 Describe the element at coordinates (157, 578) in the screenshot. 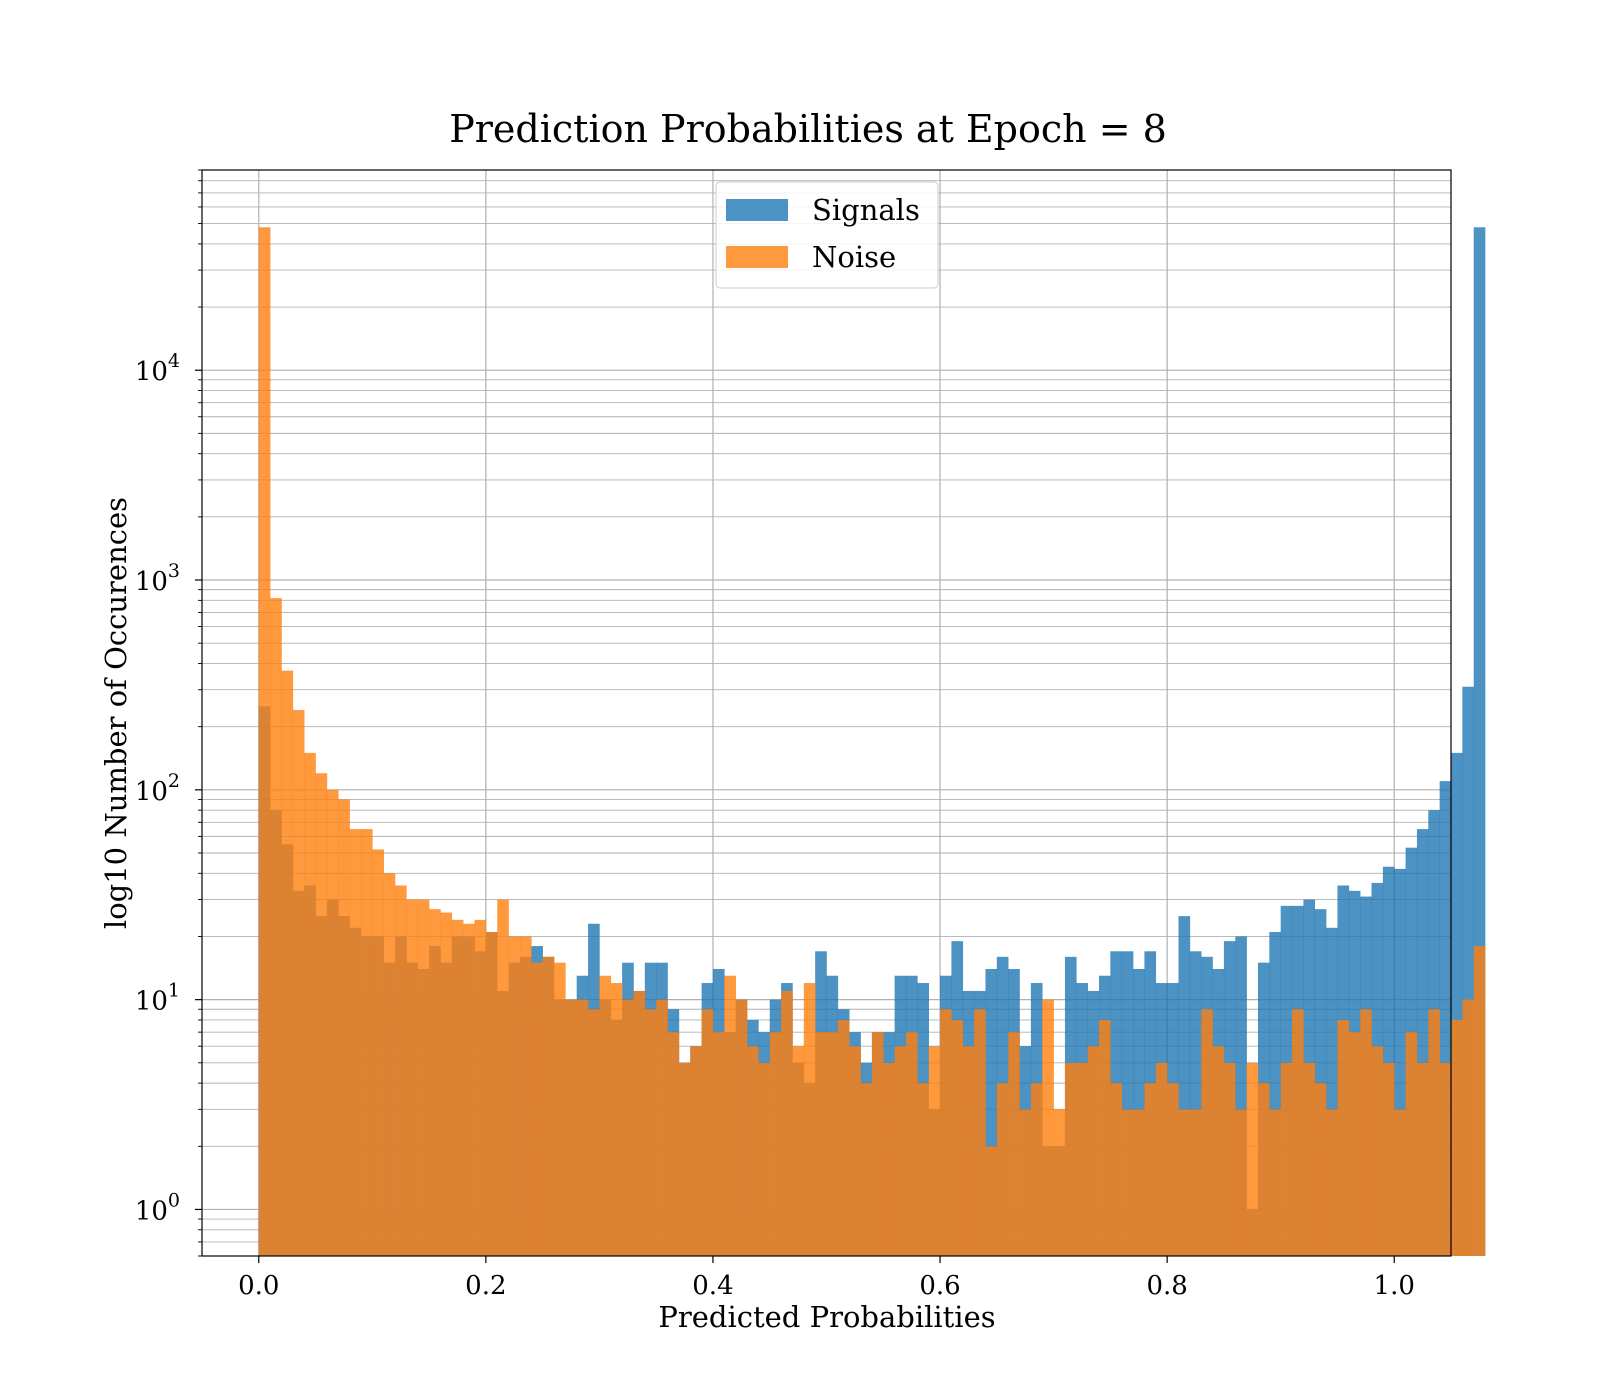

I see `y-tick-label: 10³` at that location.